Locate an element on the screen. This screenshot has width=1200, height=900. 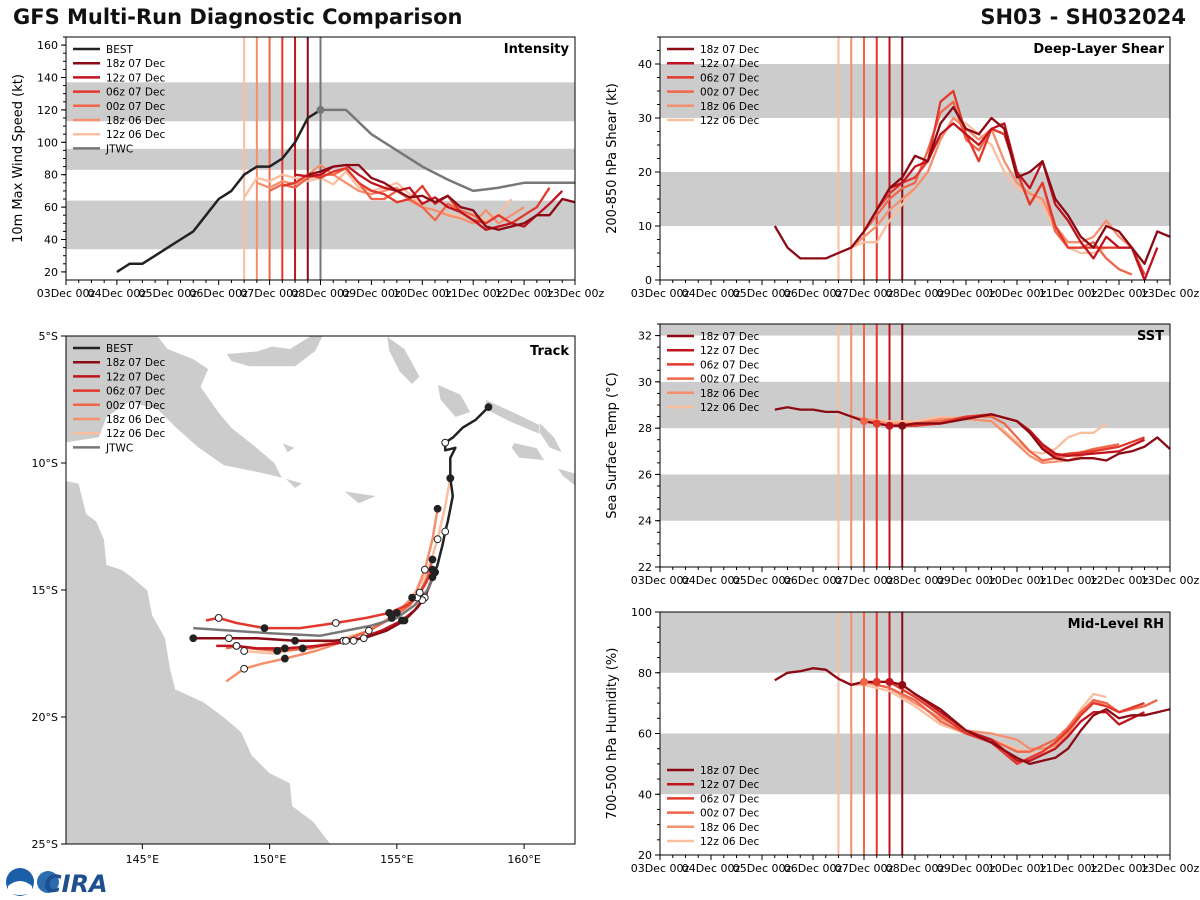
y-tick-label: 0 is located at coordinates (648, 280).